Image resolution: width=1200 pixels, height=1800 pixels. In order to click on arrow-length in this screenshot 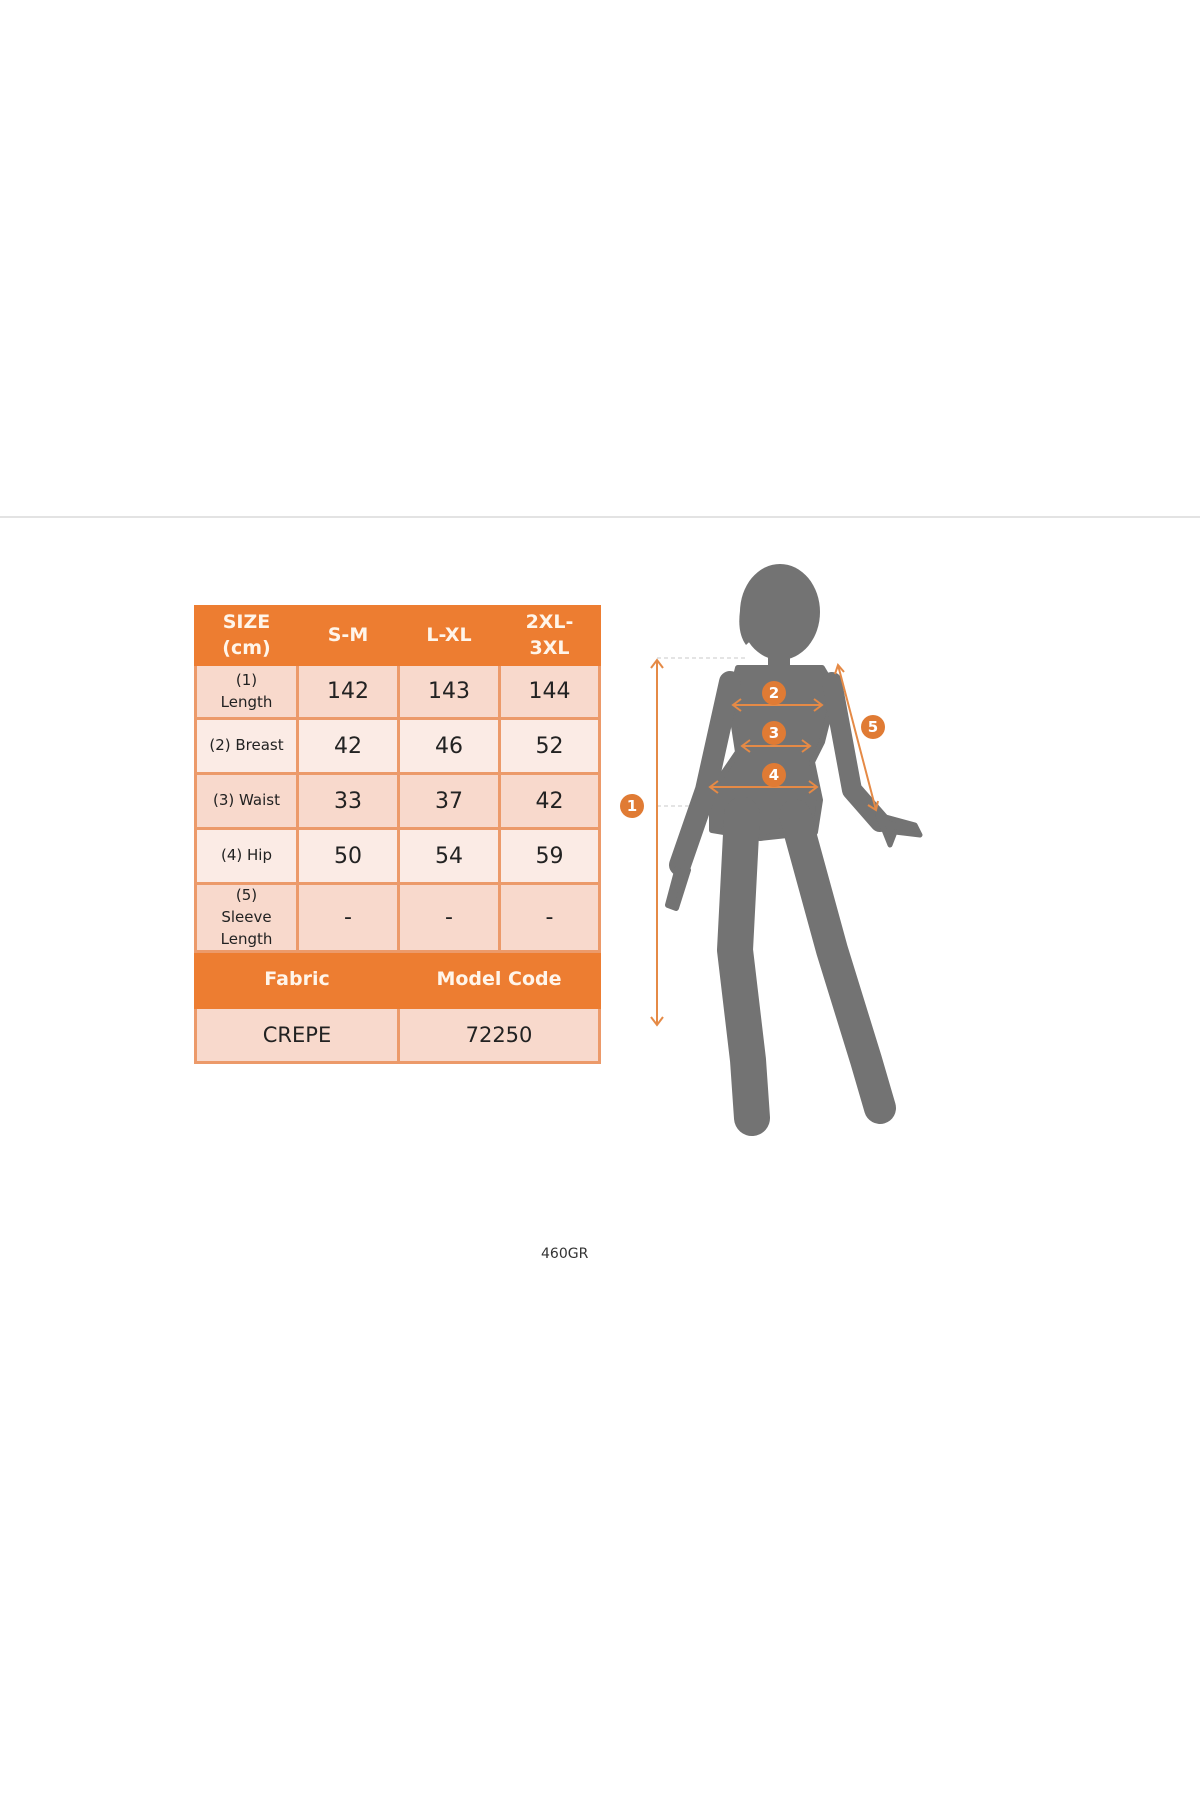, I will do `click(657, 842)`.